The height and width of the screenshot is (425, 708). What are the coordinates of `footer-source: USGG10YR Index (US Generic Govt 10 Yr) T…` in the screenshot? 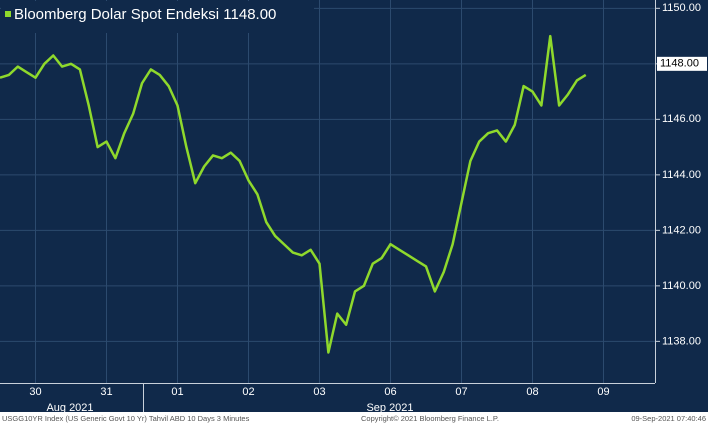 It's located at (126, 418).